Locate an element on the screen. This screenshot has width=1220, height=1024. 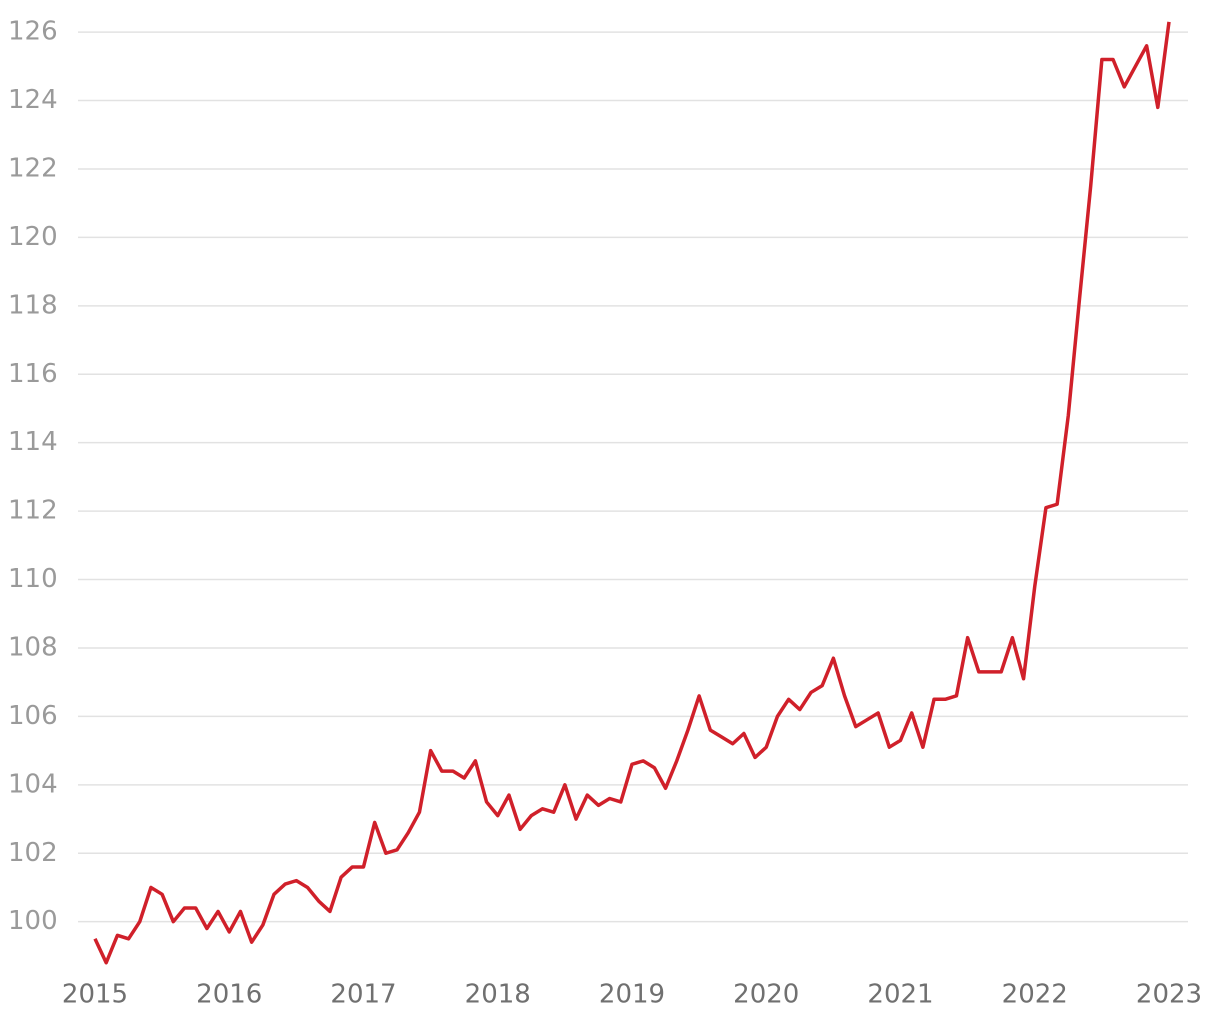
y-tick-label: 114 is located at coordinates (33, 442).